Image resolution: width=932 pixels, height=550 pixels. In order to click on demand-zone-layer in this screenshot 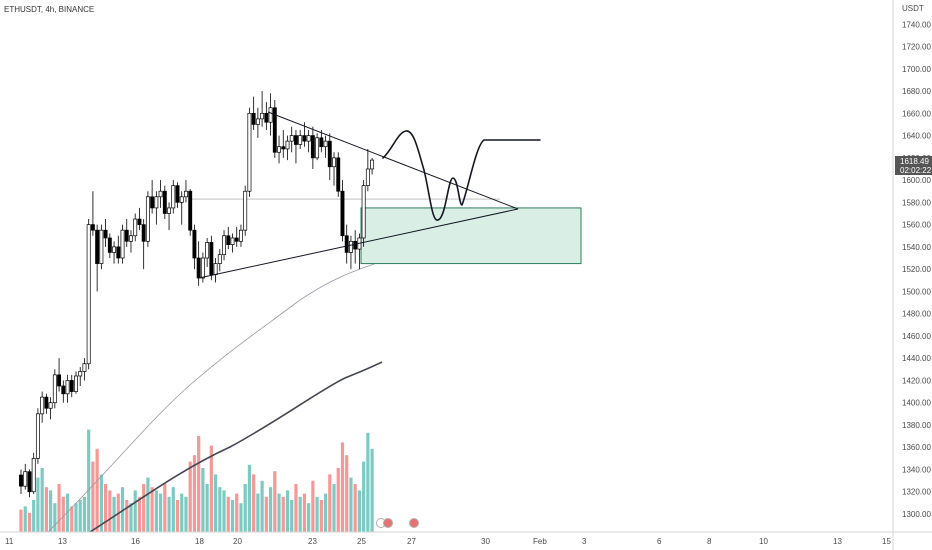, I will do `click(386, 231)`.